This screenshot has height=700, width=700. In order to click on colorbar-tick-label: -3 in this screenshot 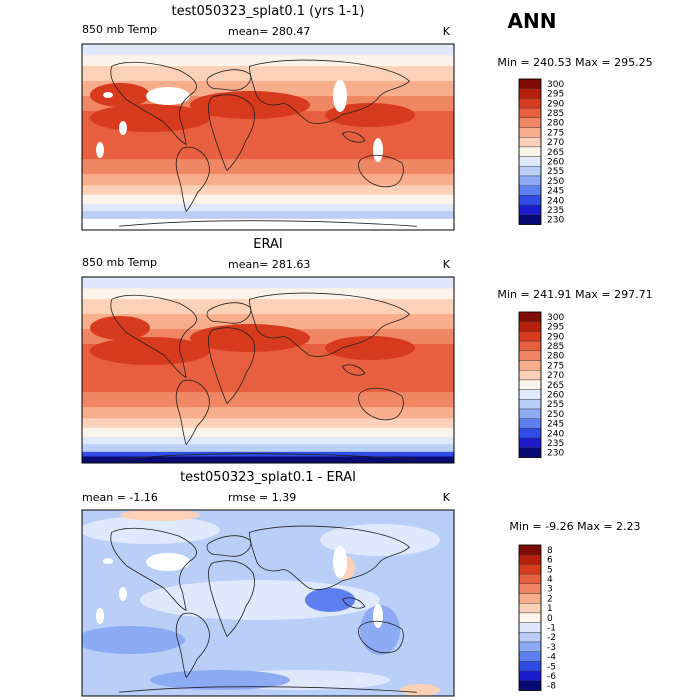, I will do `click(551, 648)`.